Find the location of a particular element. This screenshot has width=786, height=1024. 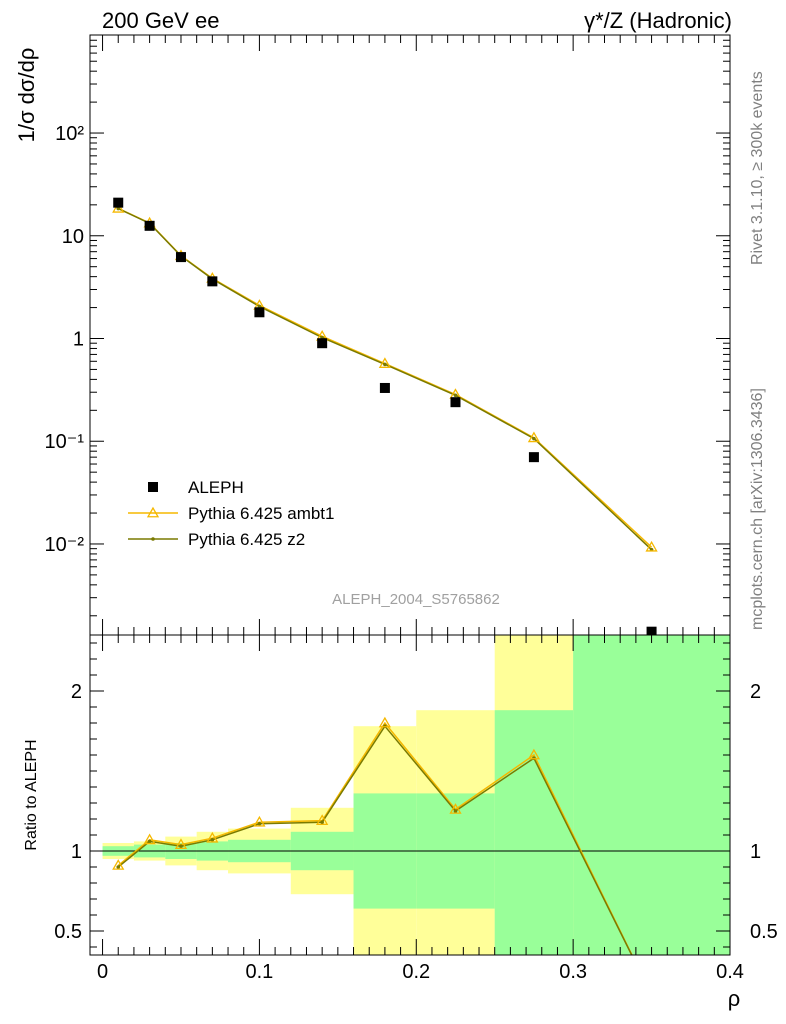

legend-marker-aleph is located at coordinates (153, 487).